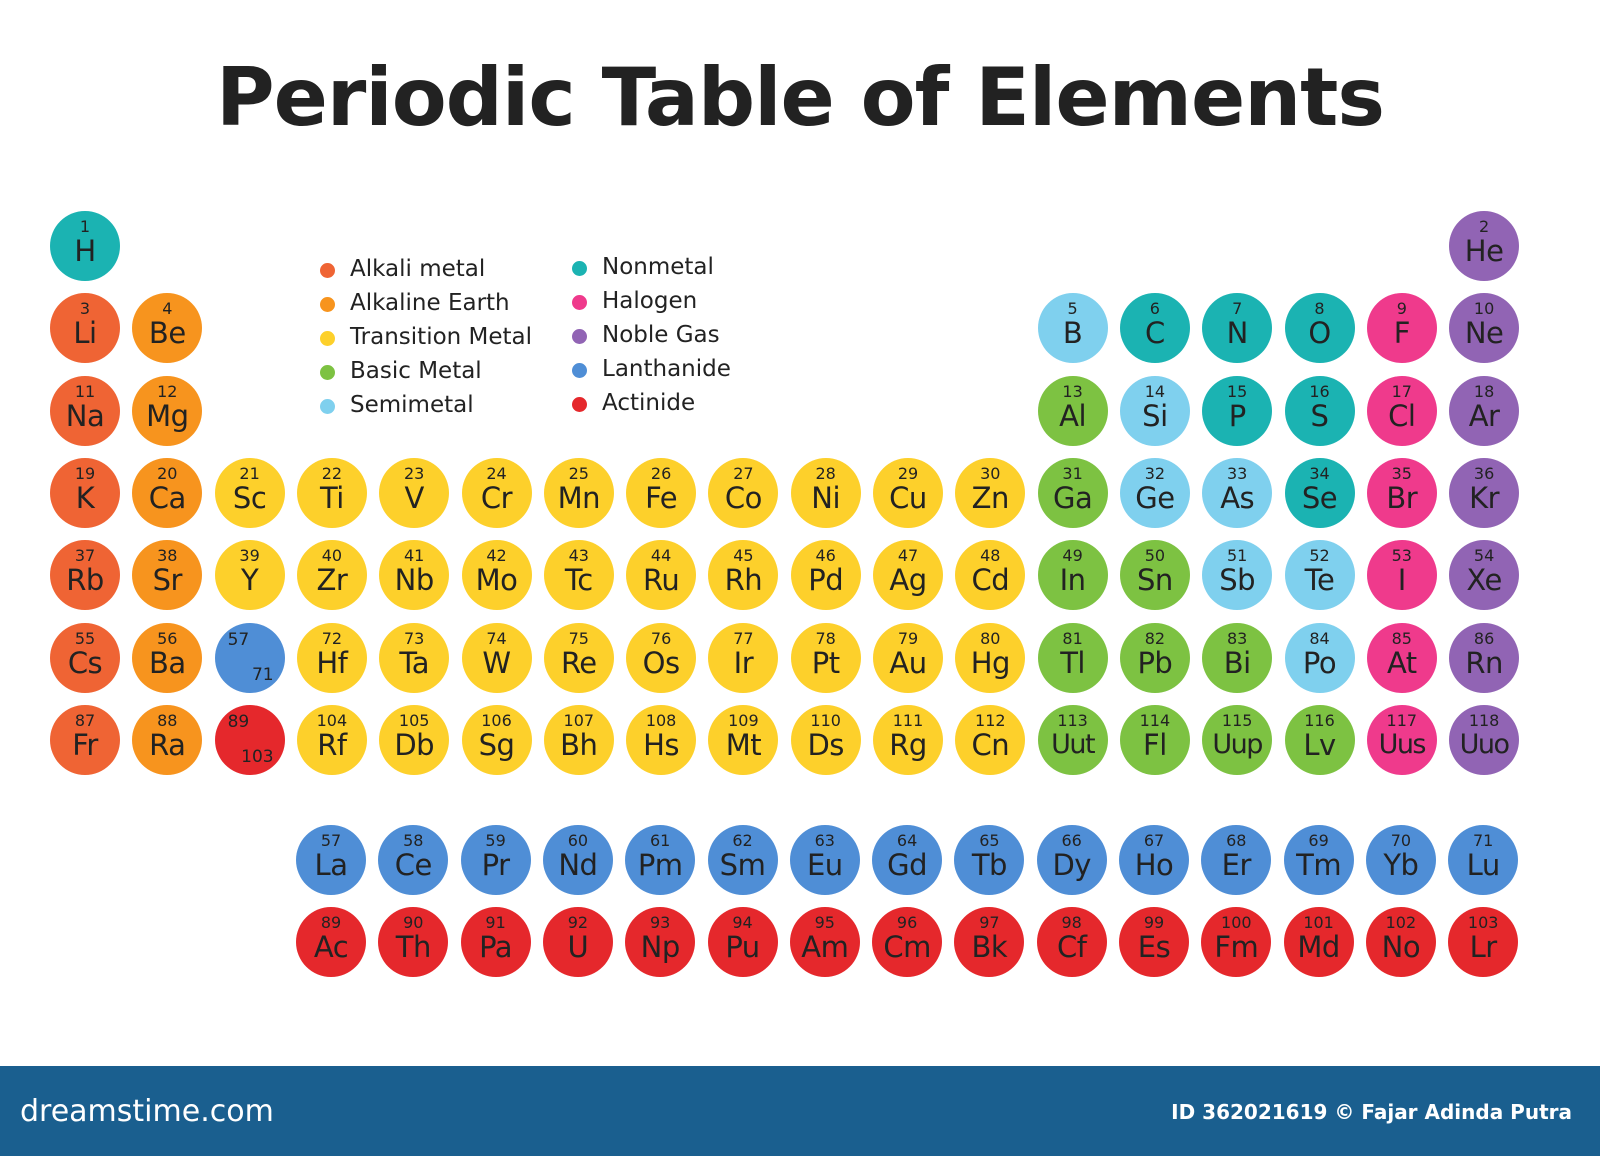 Image resolution: width=1600 pixels, height=1156 pixels. I want to click on atomic-number: 116, so click(1319, 720).